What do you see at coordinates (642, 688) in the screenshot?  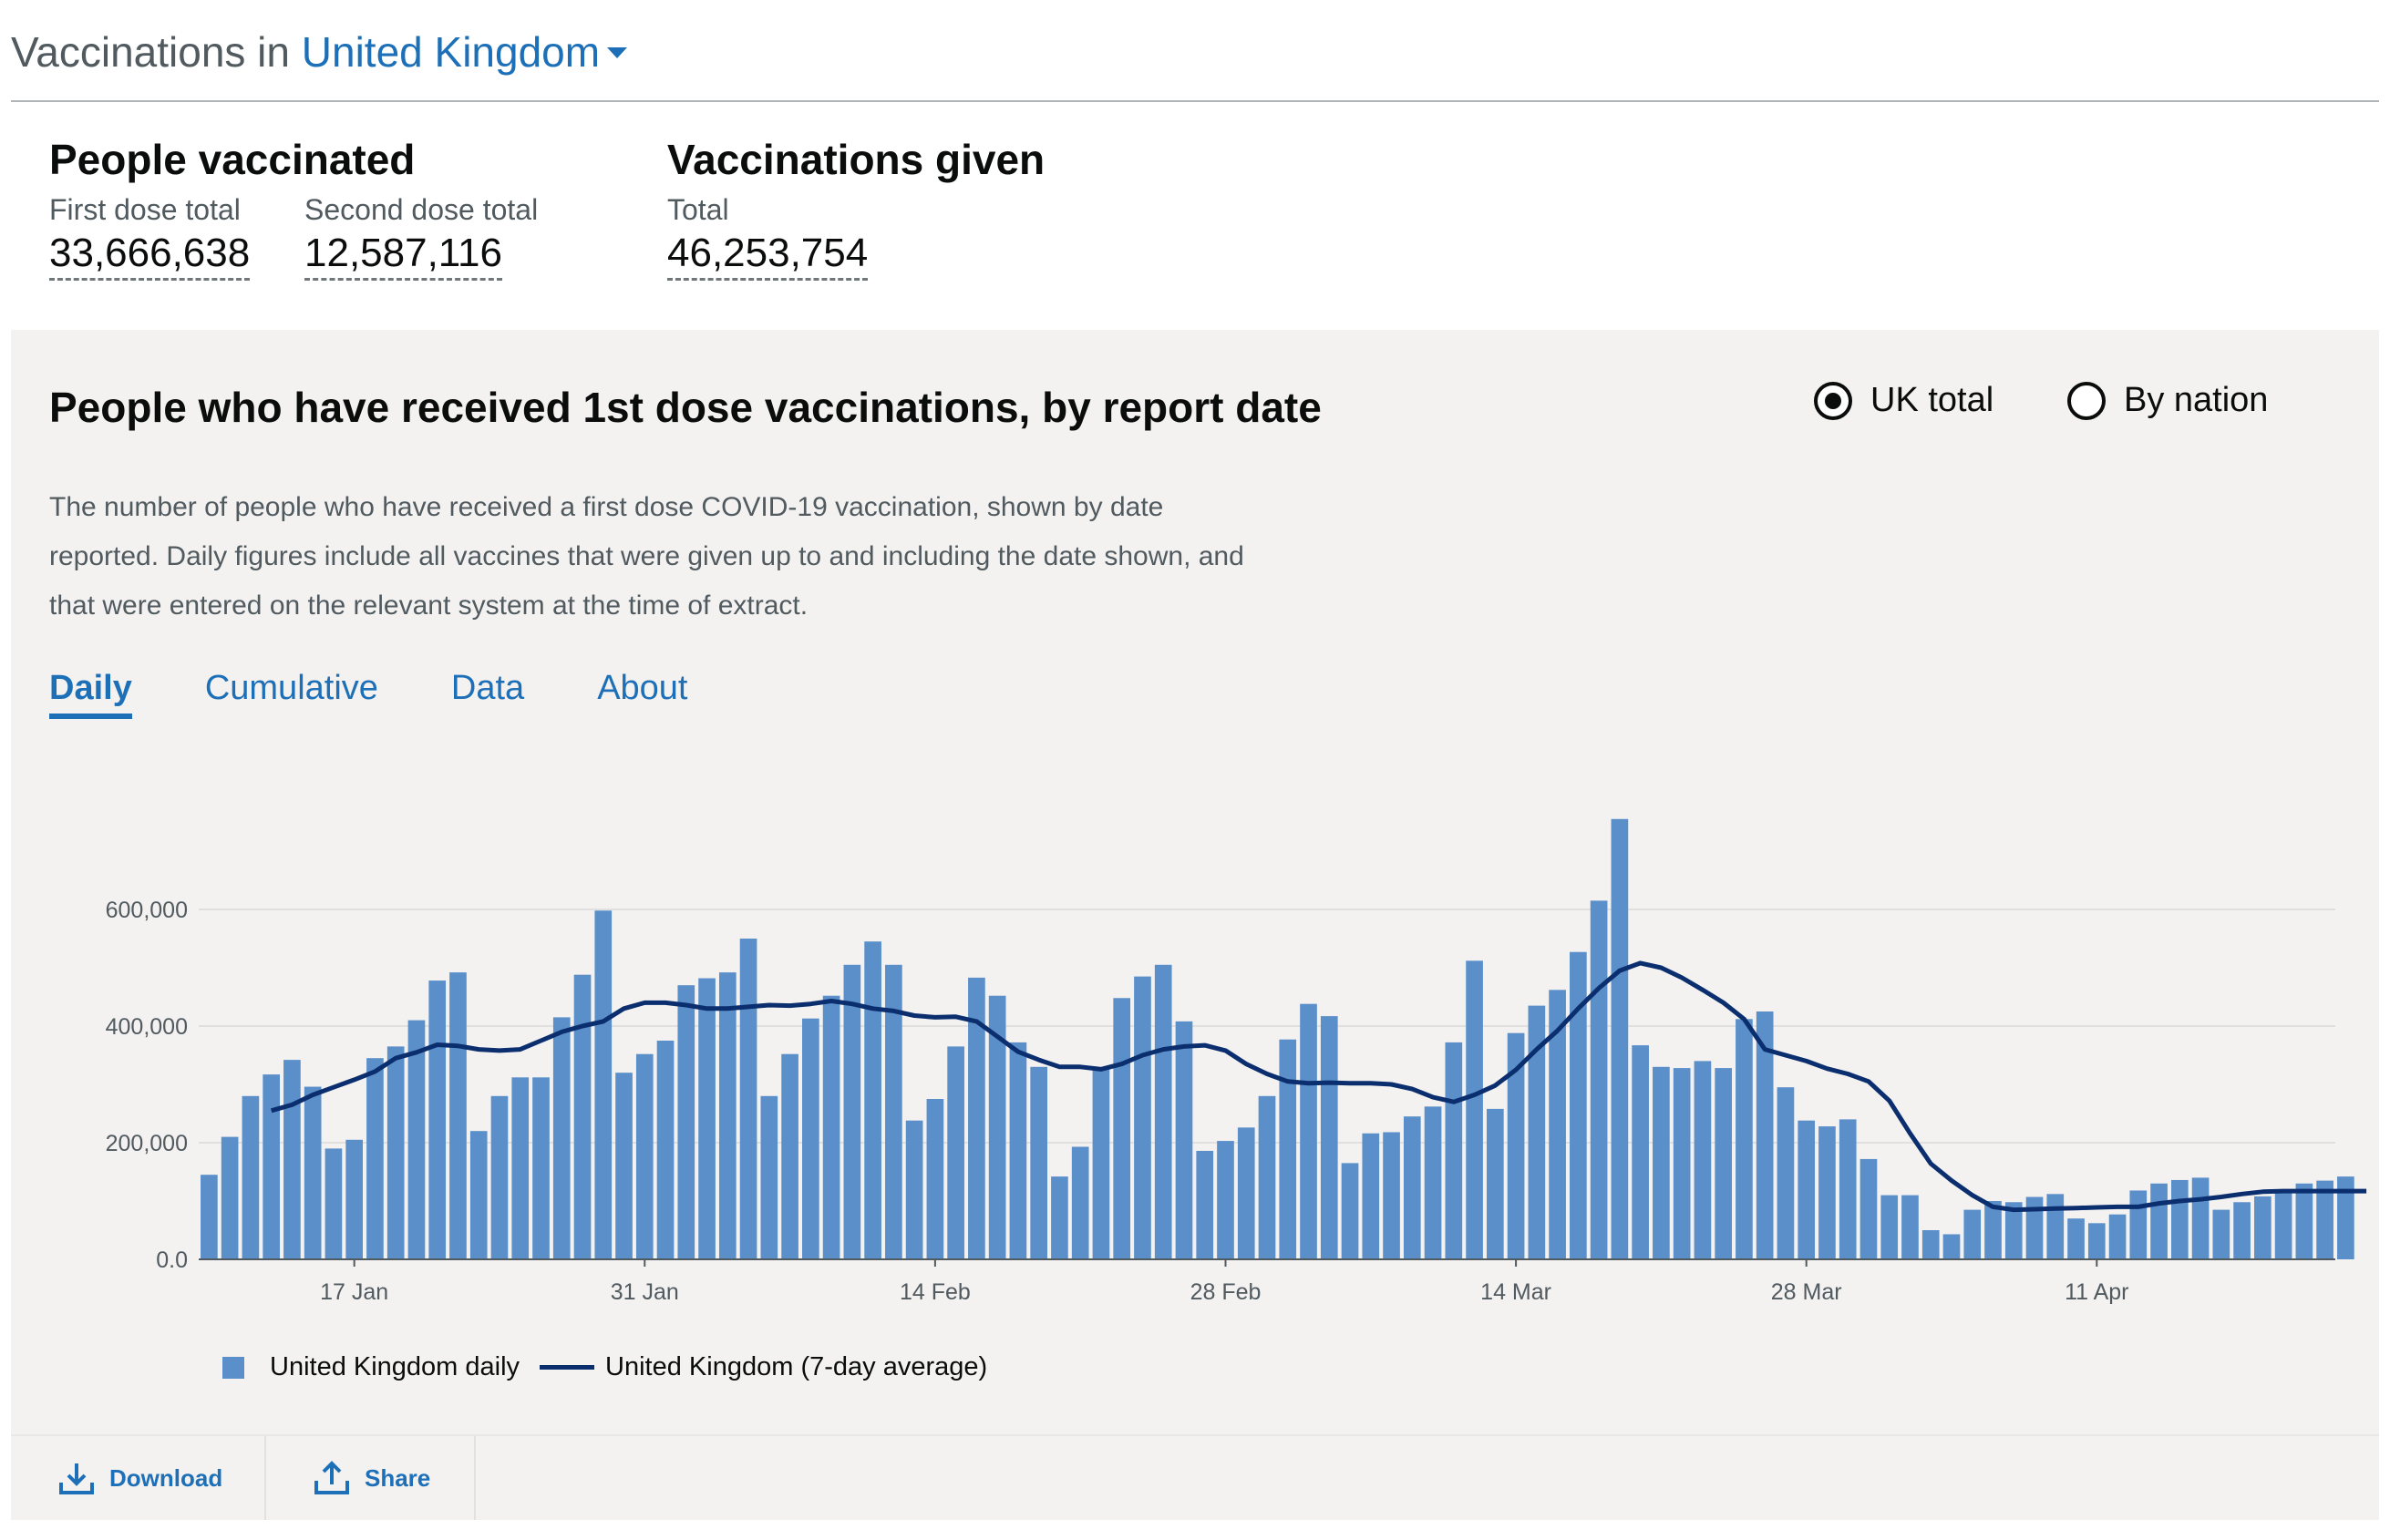 I see `tab-about: About` at bounding box center [642, 688].